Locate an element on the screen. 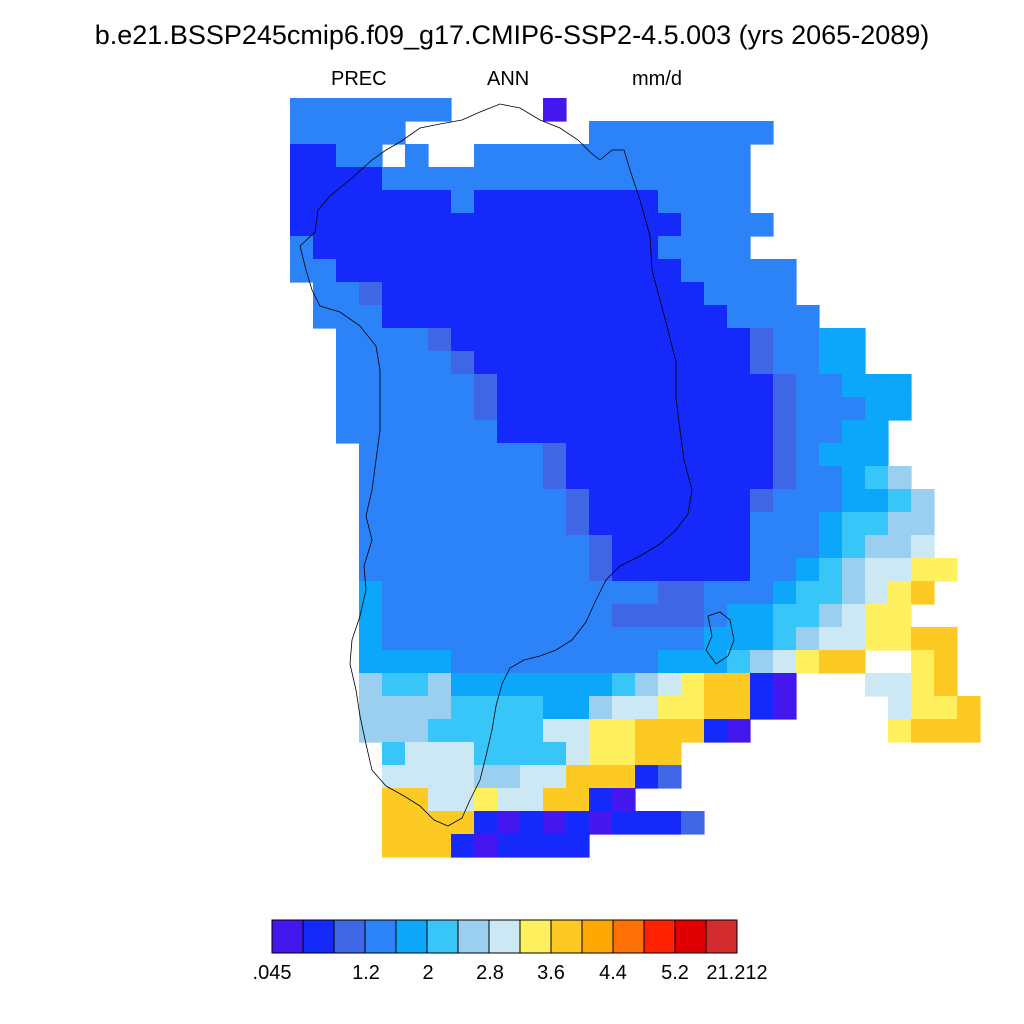  period-label: ANN is located at coordinates (508, 79).